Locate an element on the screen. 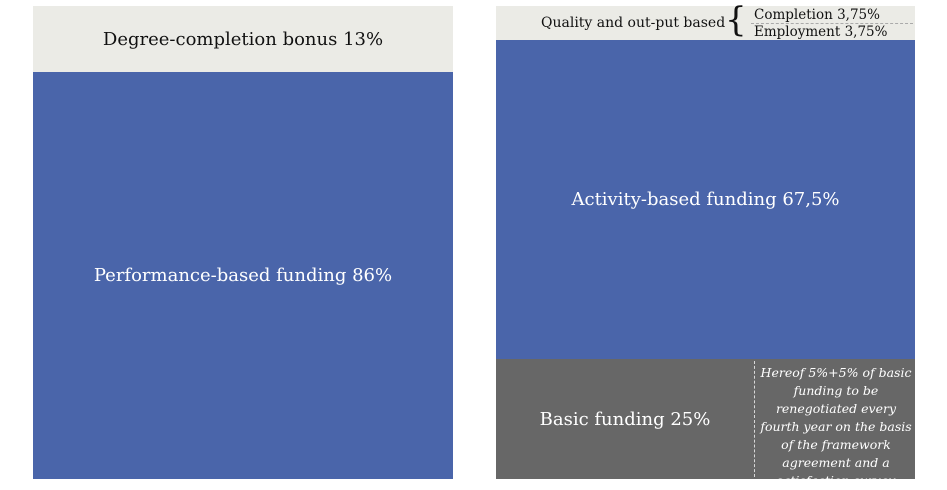 This screenshot has width=947, height=490. degree-completion-bonus-segment: Degree-completion bonus 13% is located at coordinates (243, 39).